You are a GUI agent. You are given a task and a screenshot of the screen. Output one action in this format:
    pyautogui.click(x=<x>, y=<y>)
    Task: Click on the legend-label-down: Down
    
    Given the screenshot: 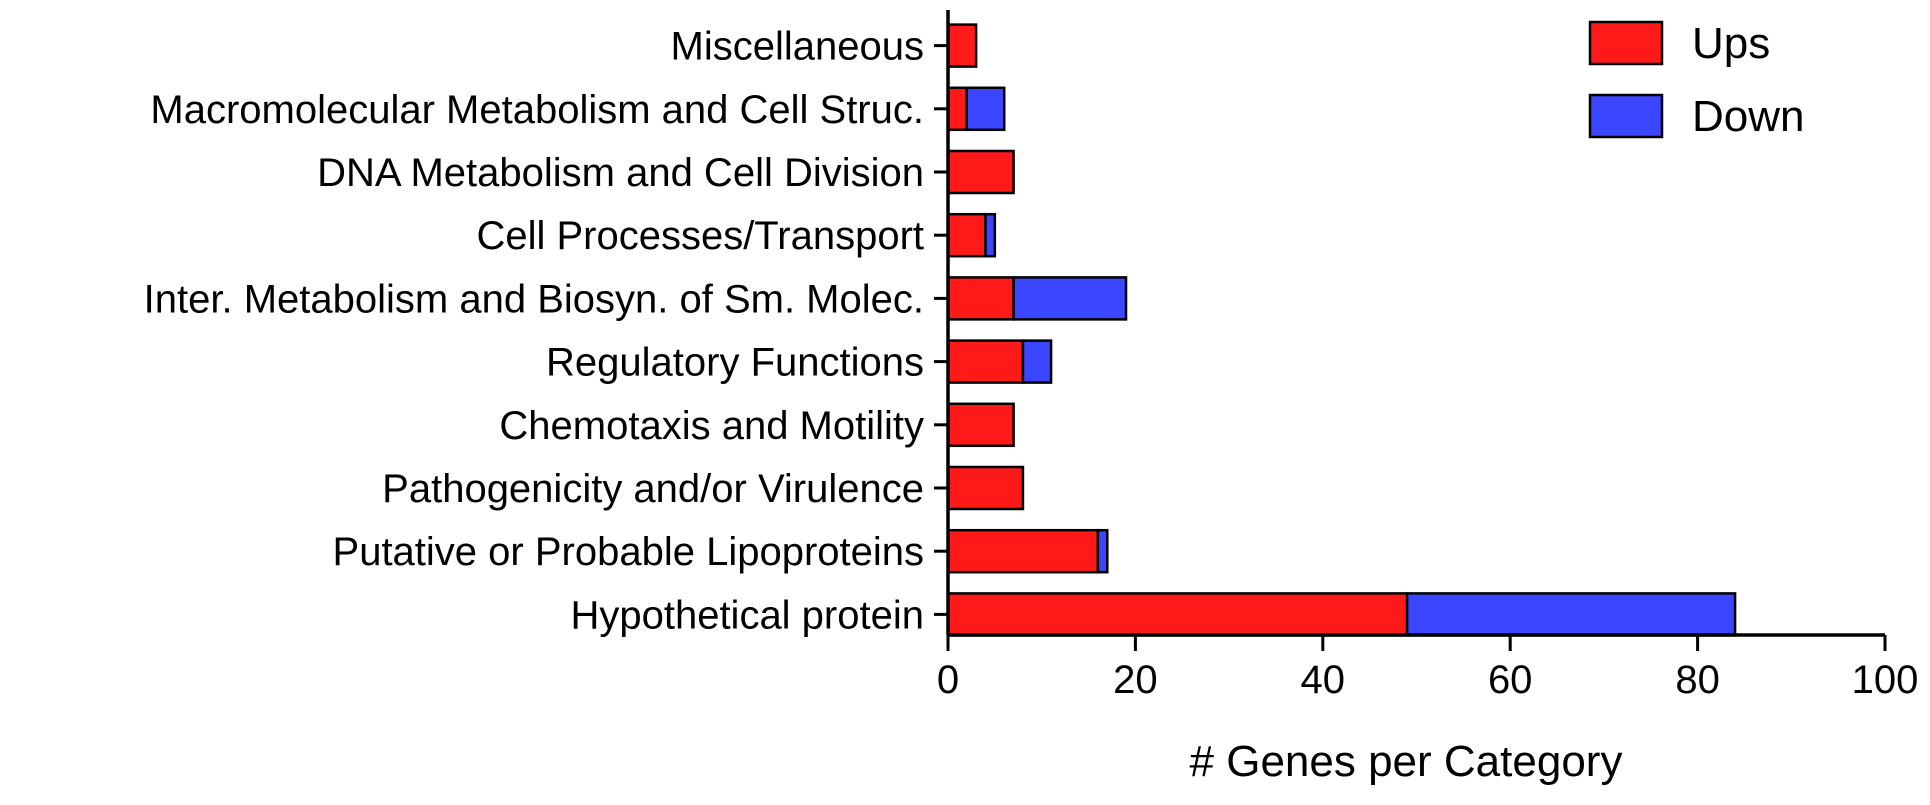 What is the action you would take?
    pyautogui.click(x=1748, y=116)
    